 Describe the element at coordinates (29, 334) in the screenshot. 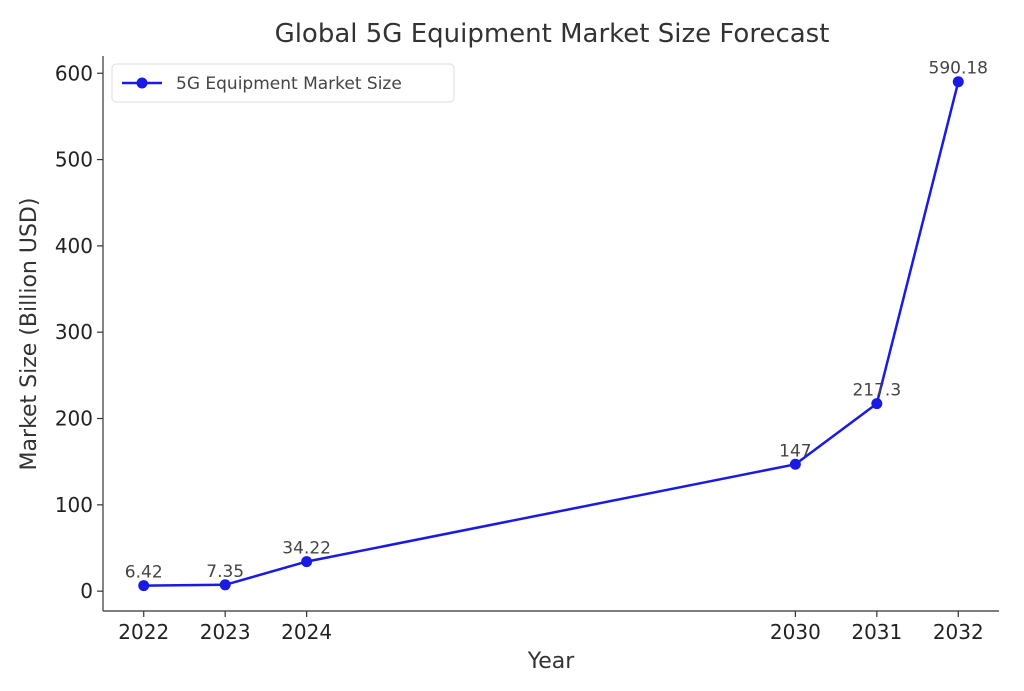

I see `y-axis-label: Market Size (Billion USD)` at that location.